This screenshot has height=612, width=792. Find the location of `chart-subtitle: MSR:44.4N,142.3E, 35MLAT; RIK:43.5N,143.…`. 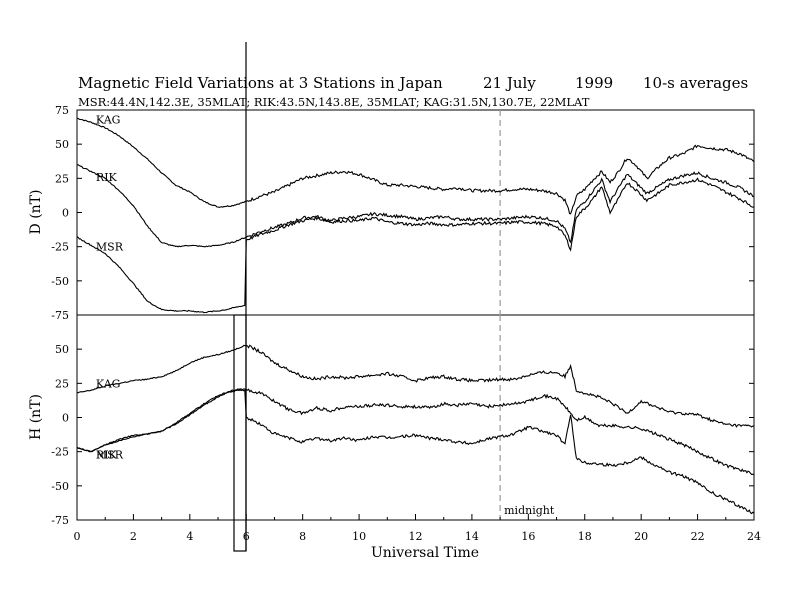

chart-subtitle: MSR:44.4N,142.3E, 35MLAT; RIK:43.5N,143.… is located at coordinates (334, 102).